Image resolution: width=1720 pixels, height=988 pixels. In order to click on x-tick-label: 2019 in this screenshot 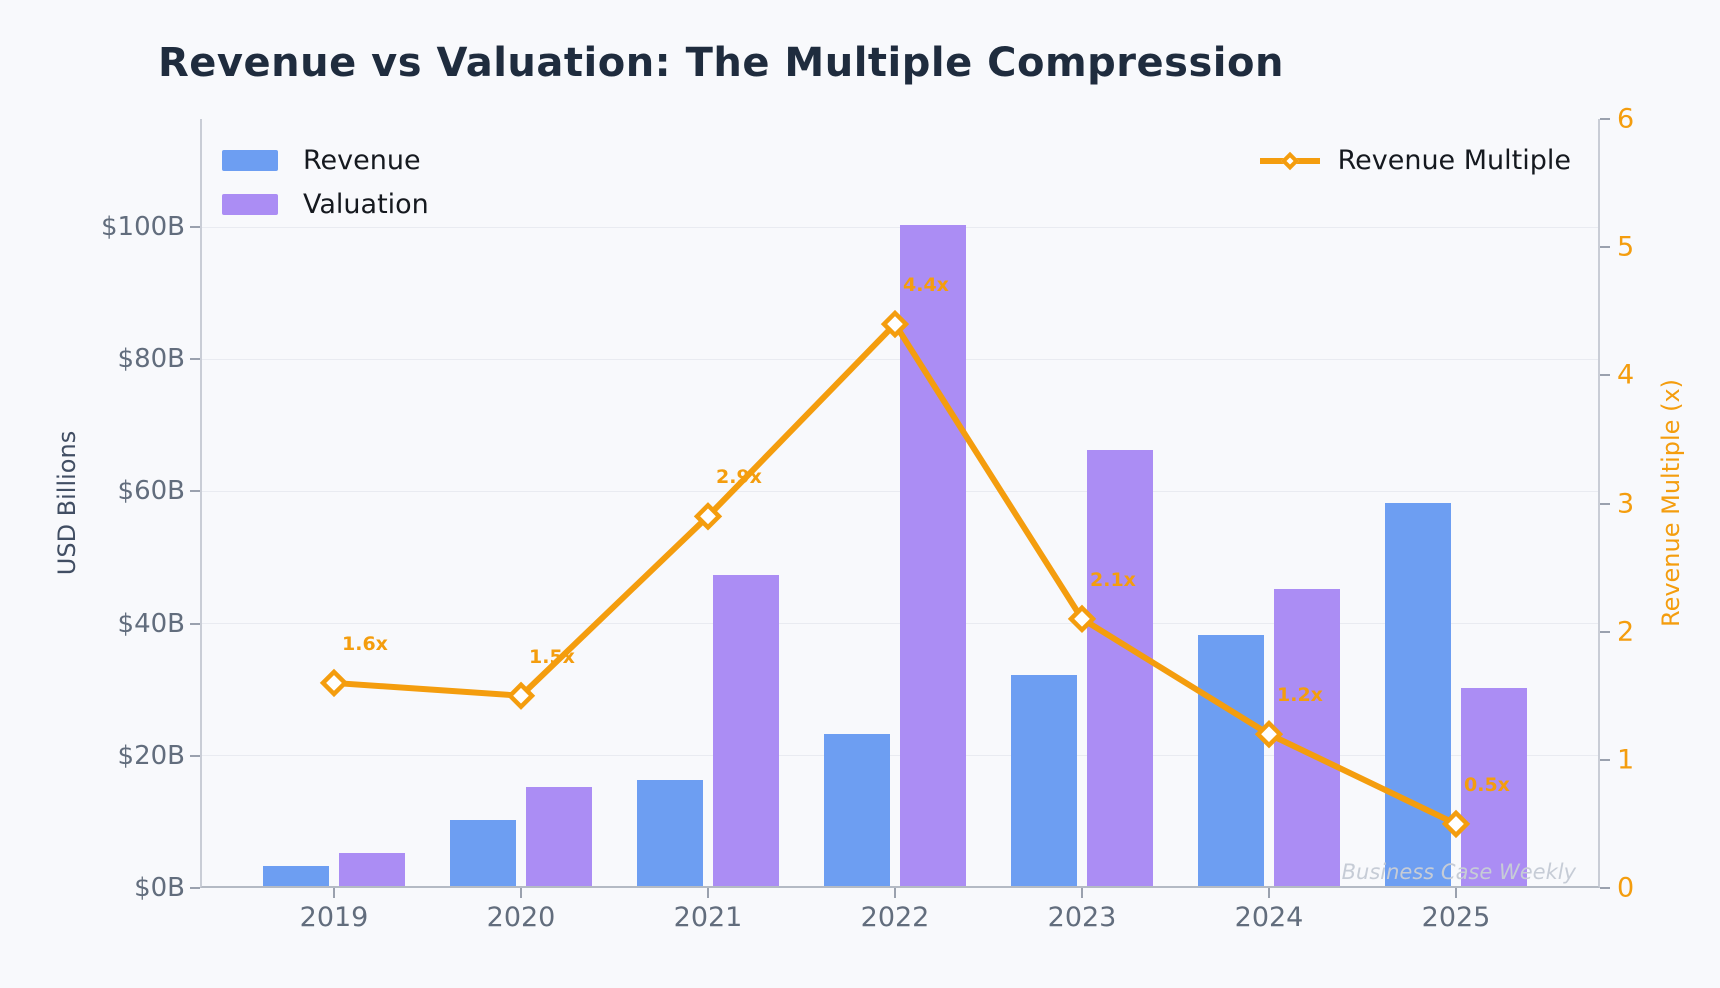, I will do `click(334, 917)`.